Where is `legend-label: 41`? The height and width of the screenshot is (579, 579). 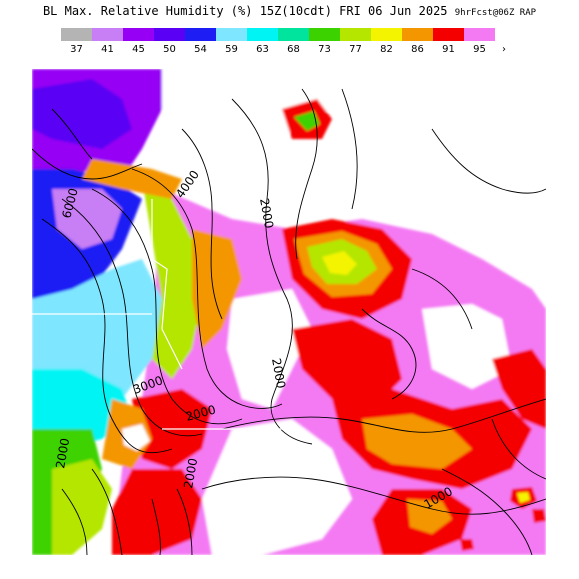
legend-label: 41 is located at coordinates (107, 49).